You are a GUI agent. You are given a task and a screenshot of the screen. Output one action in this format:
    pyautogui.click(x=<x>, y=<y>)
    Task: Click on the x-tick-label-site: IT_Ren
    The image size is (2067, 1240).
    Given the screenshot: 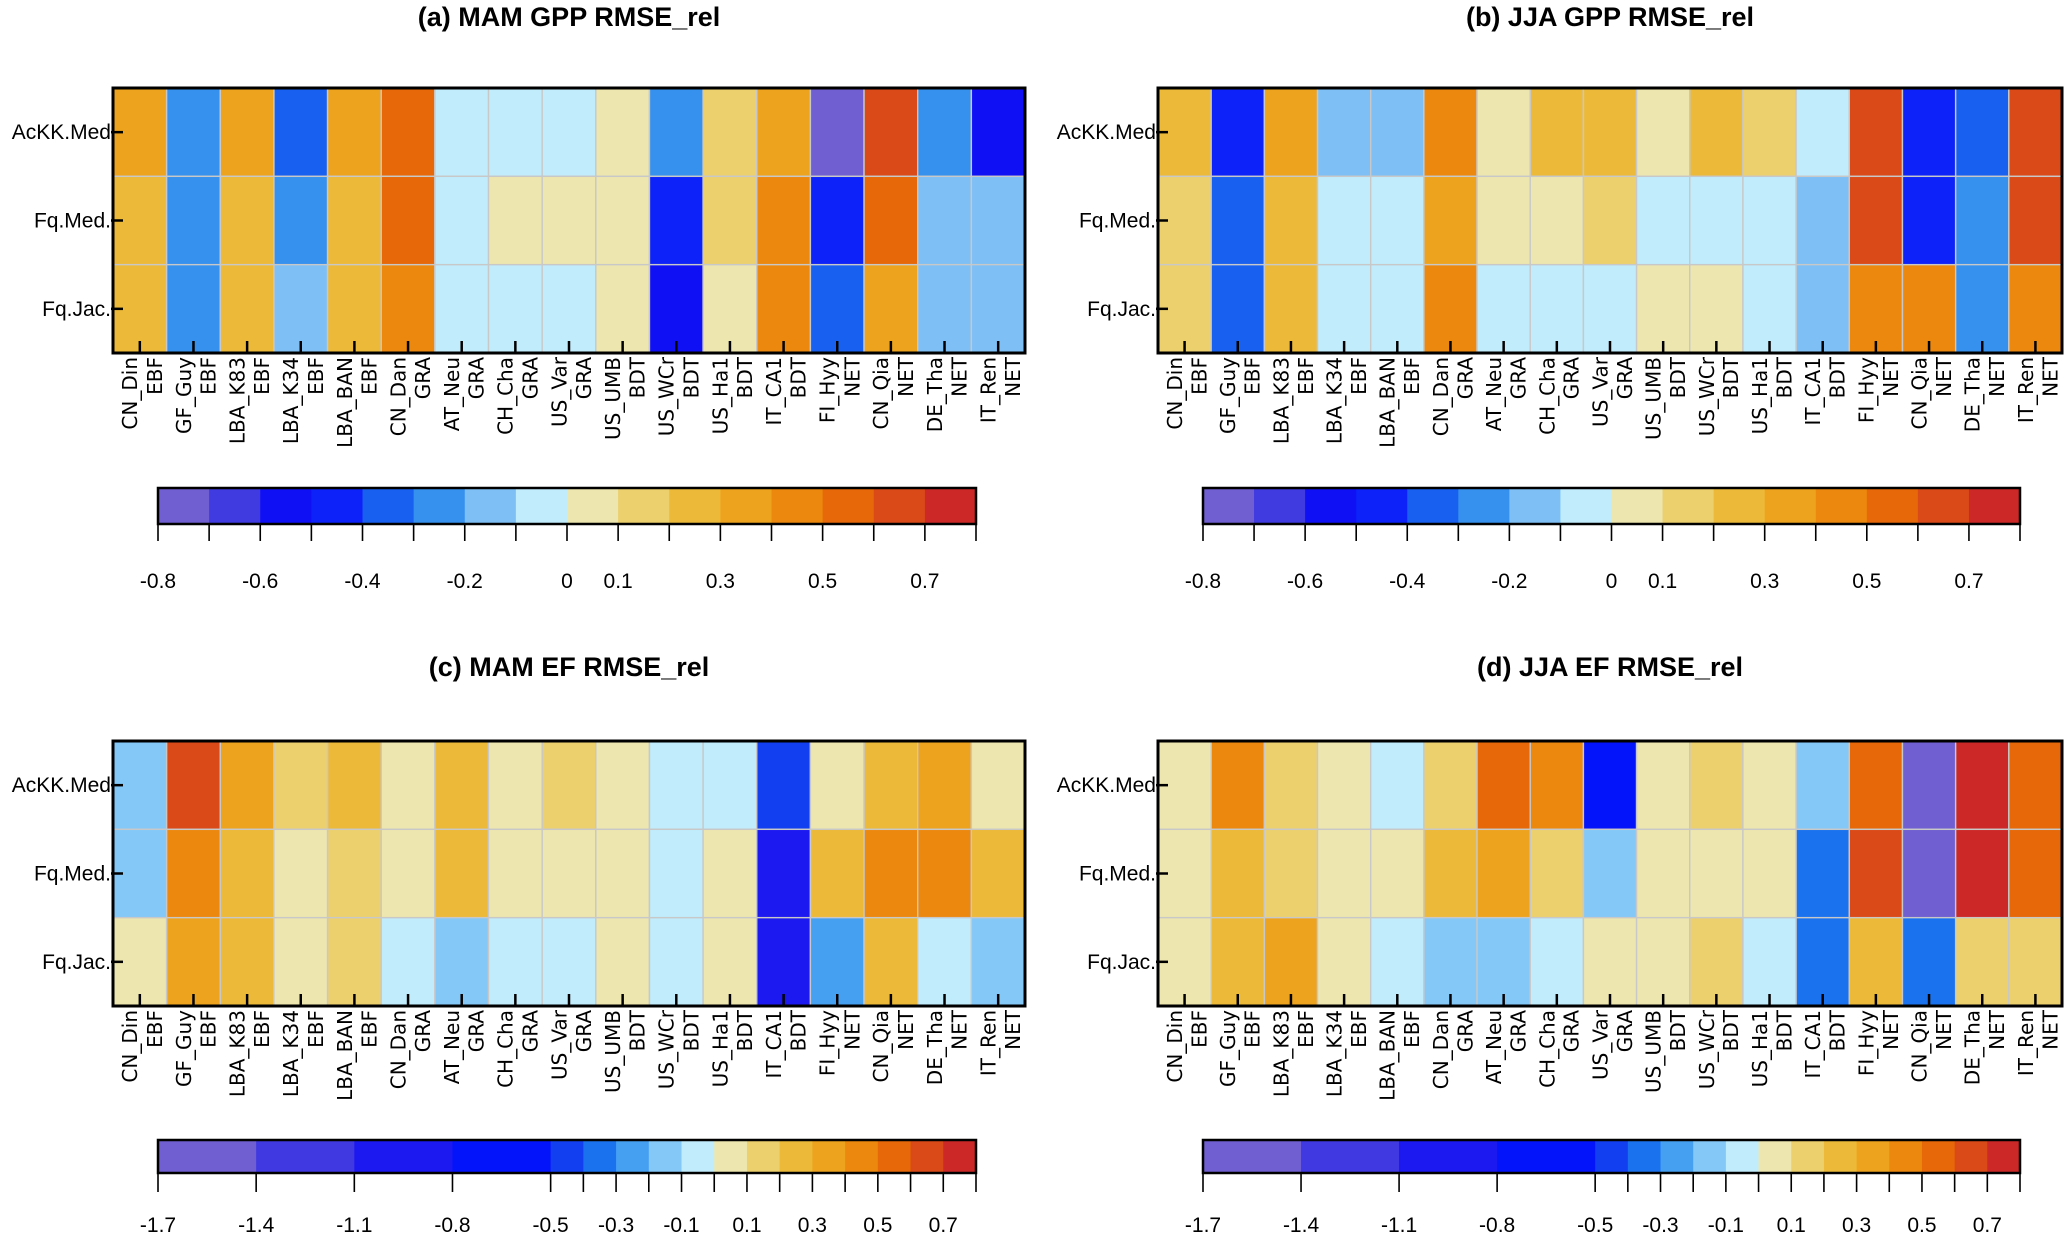 What is the action you would take?
    pyautogui.click(x=2026, y=1043)
    